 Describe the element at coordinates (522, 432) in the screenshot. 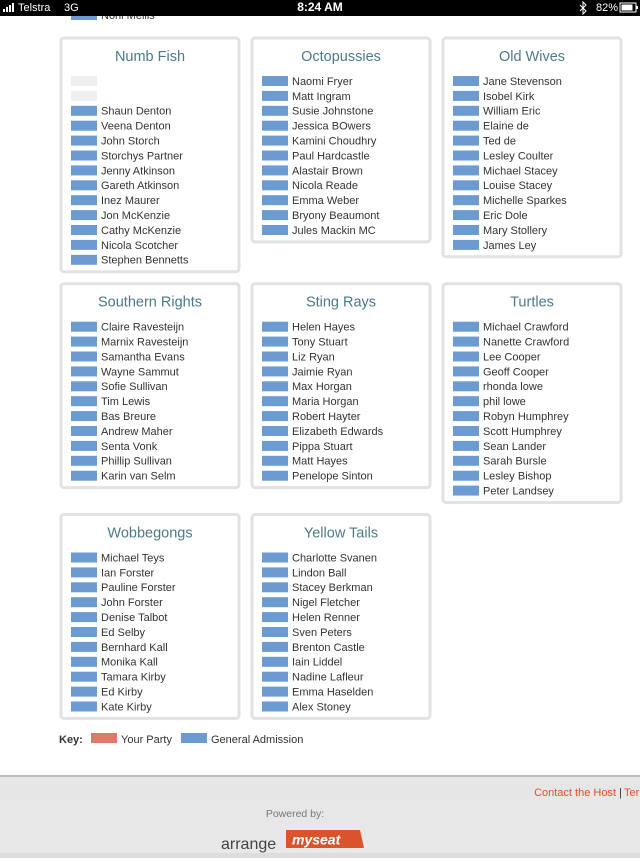

I see `guest-name: Scott Humphrey` at that location.